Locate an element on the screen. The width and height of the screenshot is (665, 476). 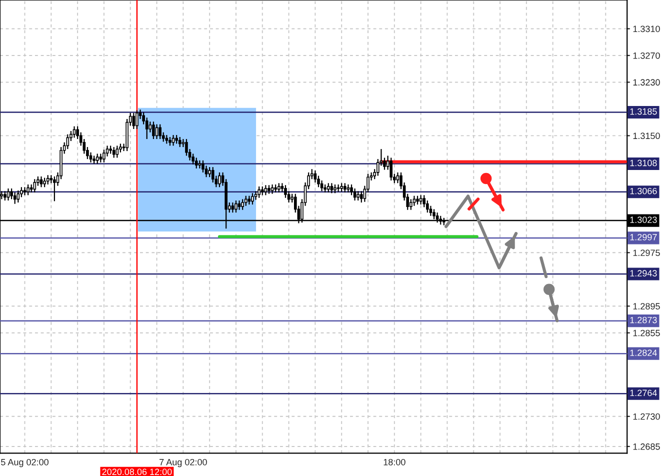
y-tick-label: 1.2855 is located at coordinates (646, 333).